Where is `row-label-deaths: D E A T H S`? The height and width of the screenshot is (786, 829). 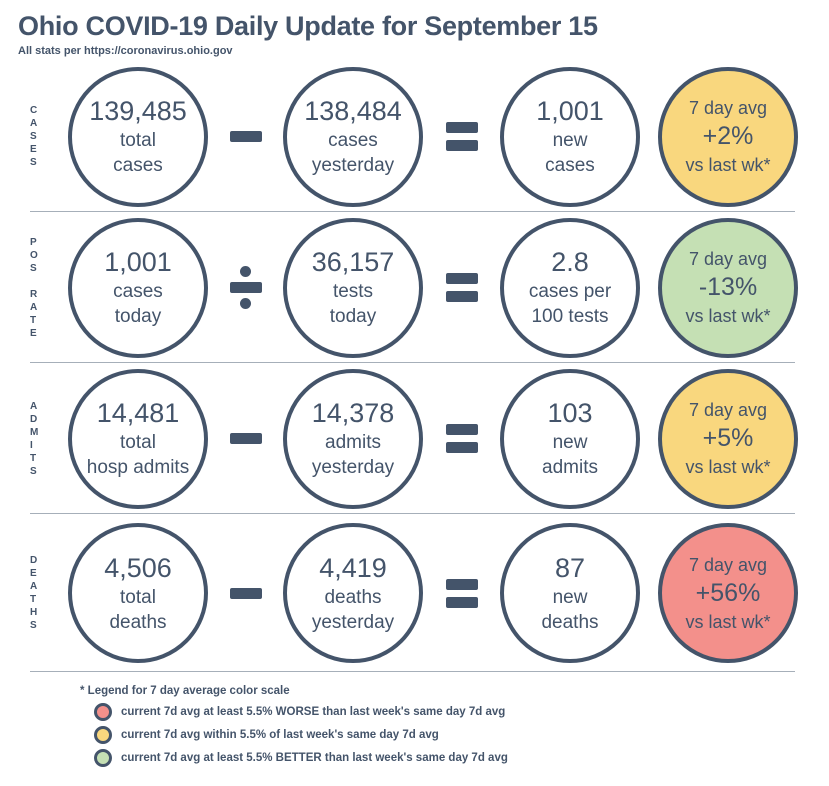 row-label-deaths: D E A T H S is located at coordinates (34, 593).